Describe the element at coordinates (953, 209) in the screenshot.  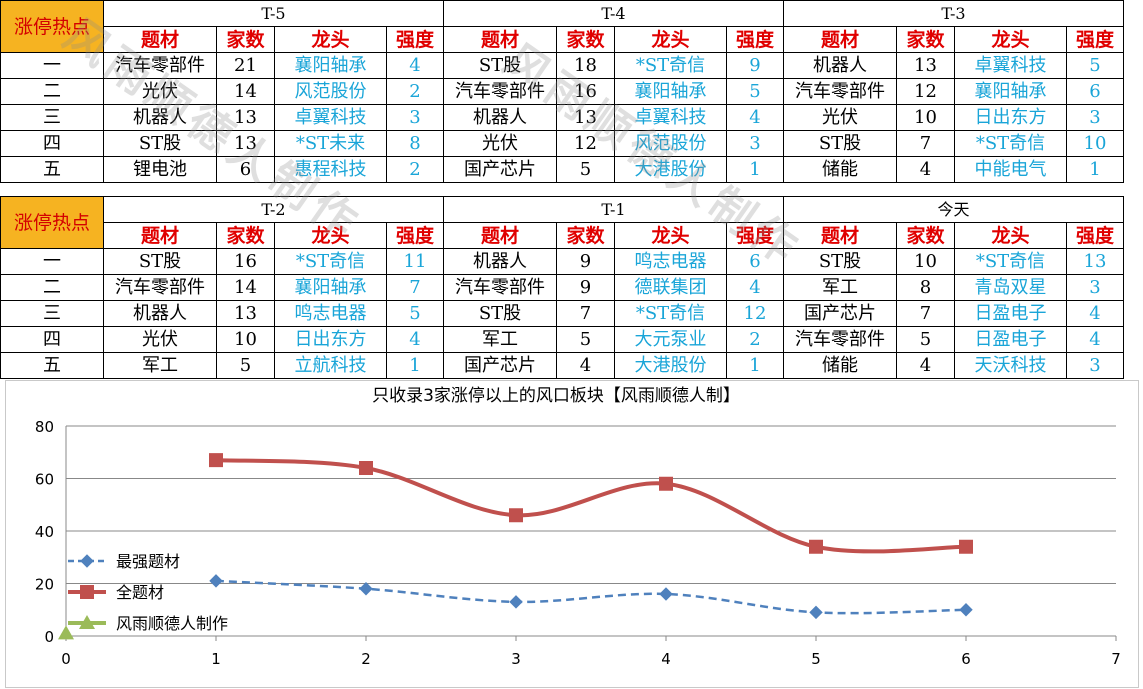
I see `period-header: 今天` at that location.